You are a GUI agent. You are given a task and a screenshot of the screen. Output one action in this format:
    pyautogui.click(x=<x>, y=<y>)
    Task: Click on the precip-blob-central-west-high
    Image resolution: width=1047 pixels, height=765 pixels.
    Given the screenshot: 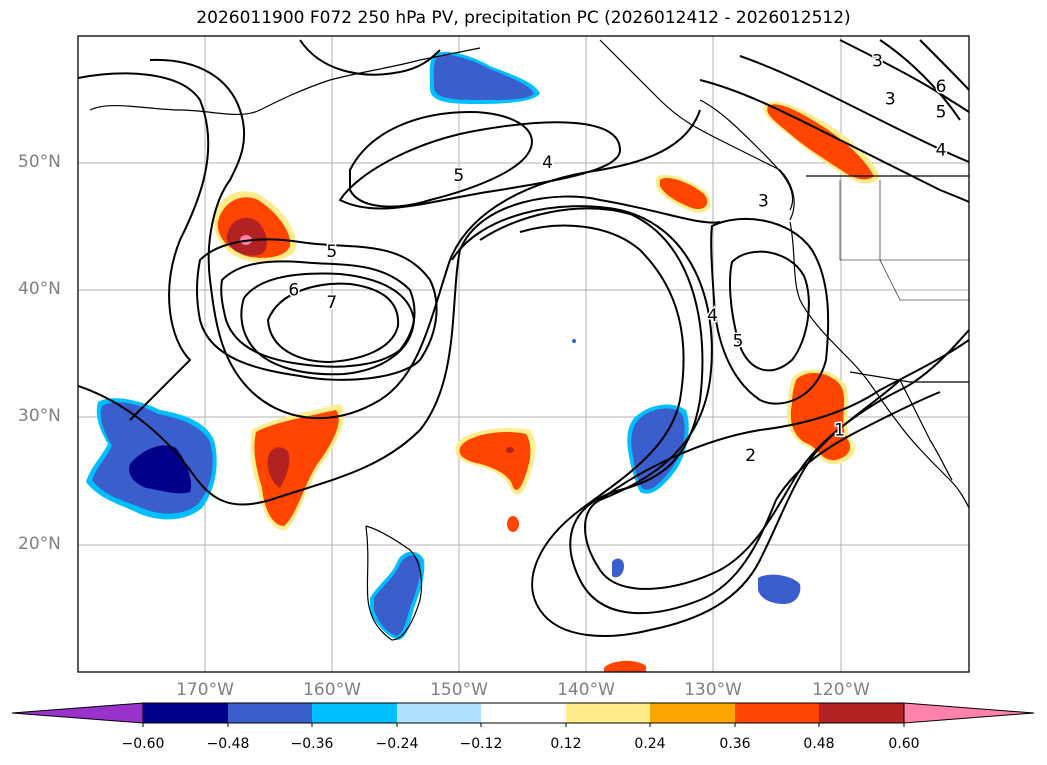 What is the action you would take?
    pyautogui.click(x=278, y=467)
    